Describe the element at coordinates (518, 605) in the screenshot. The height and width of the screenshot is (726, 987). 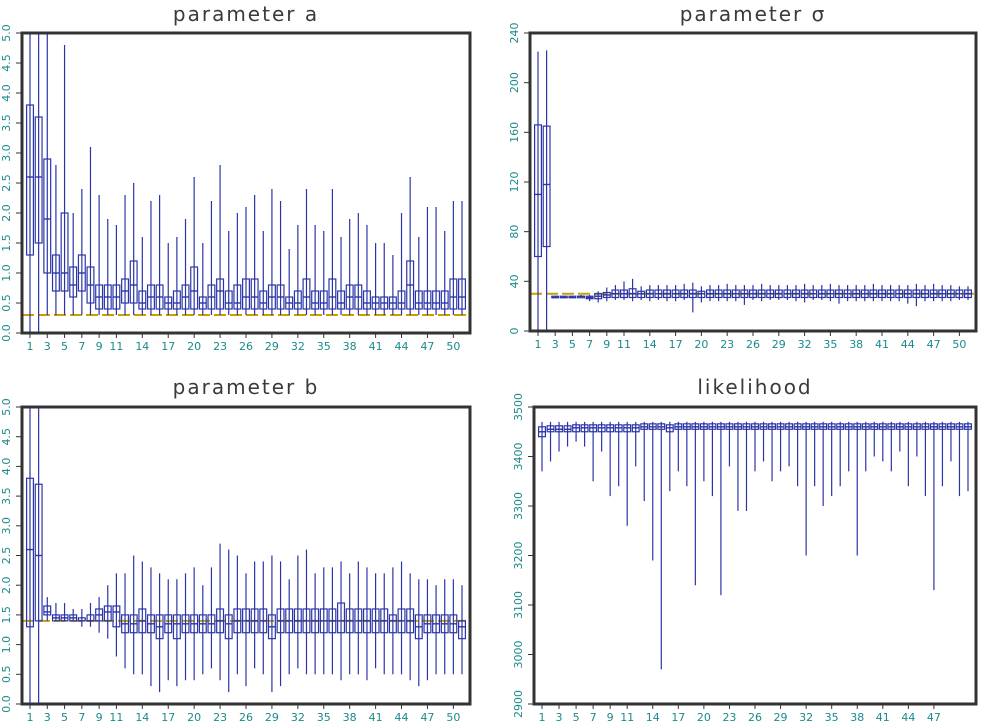
I see `y-tick-label: 3100` at that location.